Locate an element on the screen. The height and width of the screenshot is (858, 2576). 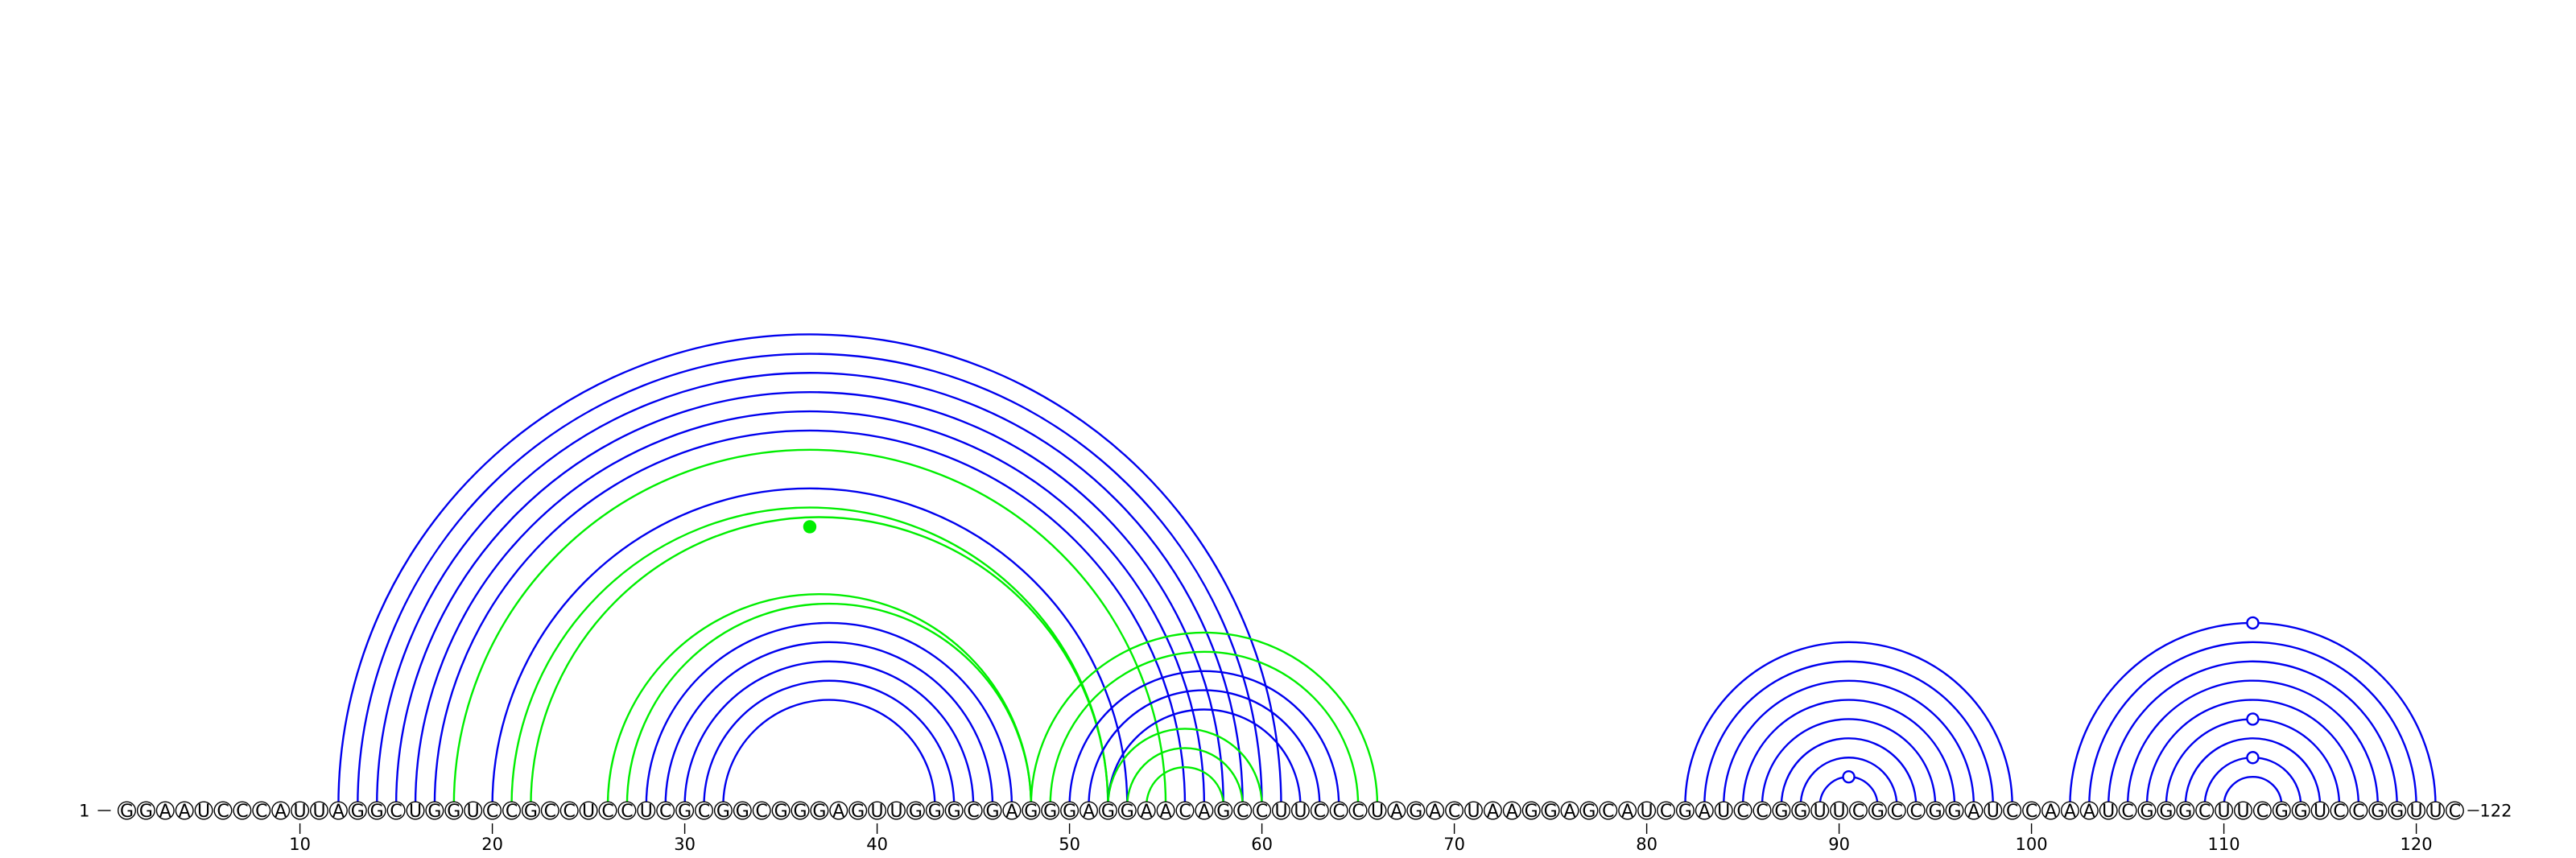
nucleotide-letter: A is located at coordinates (338, 812).